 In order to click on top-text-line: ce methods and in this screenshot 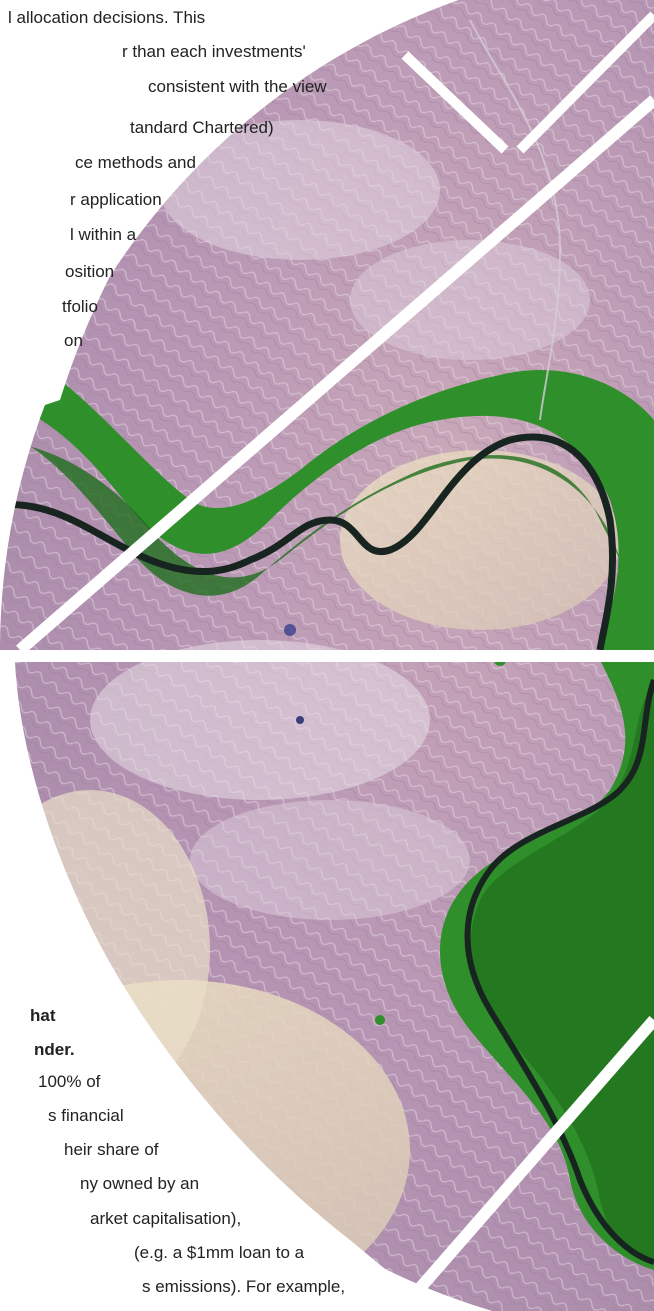, I will do `click(135, 162)`.